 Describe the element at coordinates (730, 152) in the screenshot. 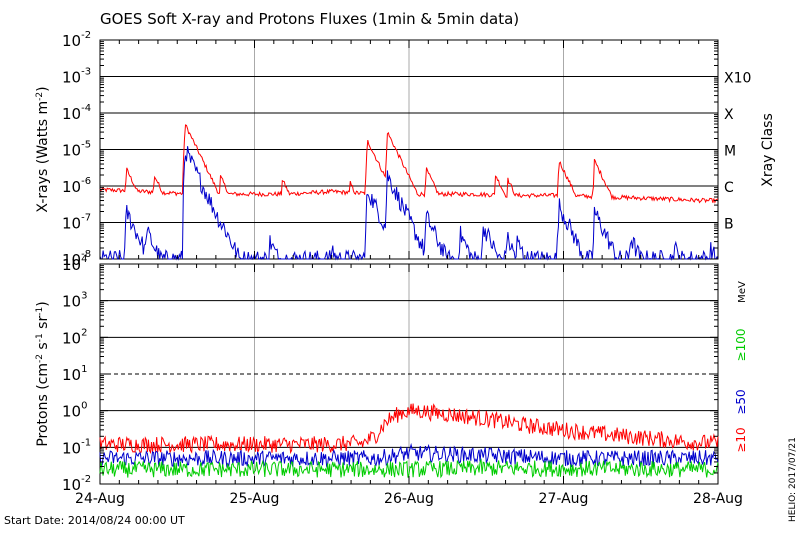

I see `xray-class-label: M` at that location.